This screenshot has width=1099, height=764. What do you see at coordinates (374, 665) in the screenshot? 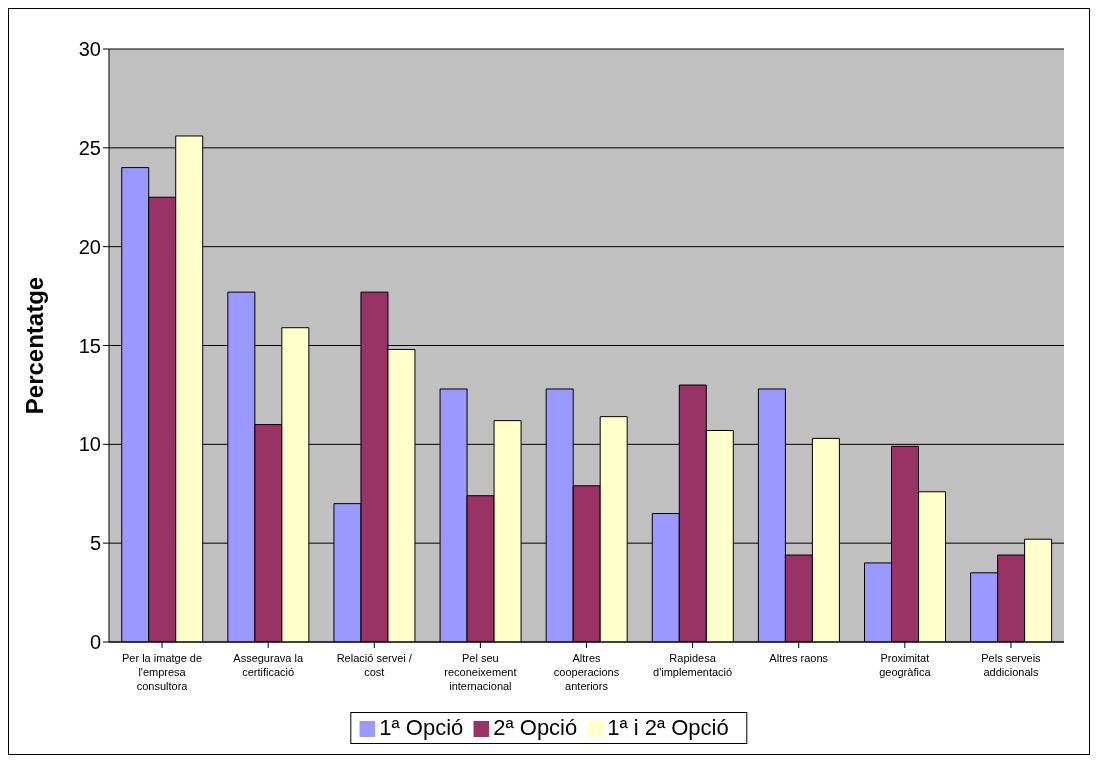
I see `x-tick-label: Relació servei / cost` at bounding box center [374, 665].